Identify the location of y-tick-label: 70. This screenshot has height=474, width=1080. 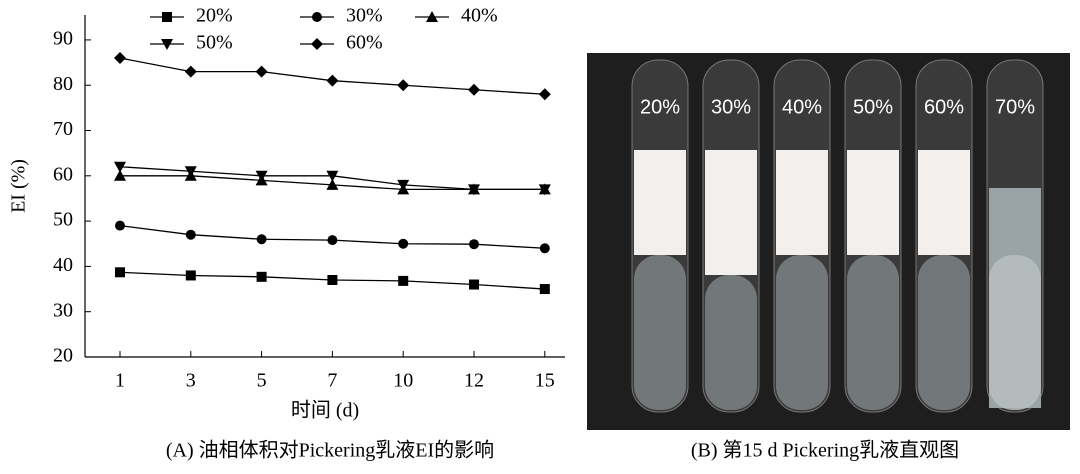
(63, 129).